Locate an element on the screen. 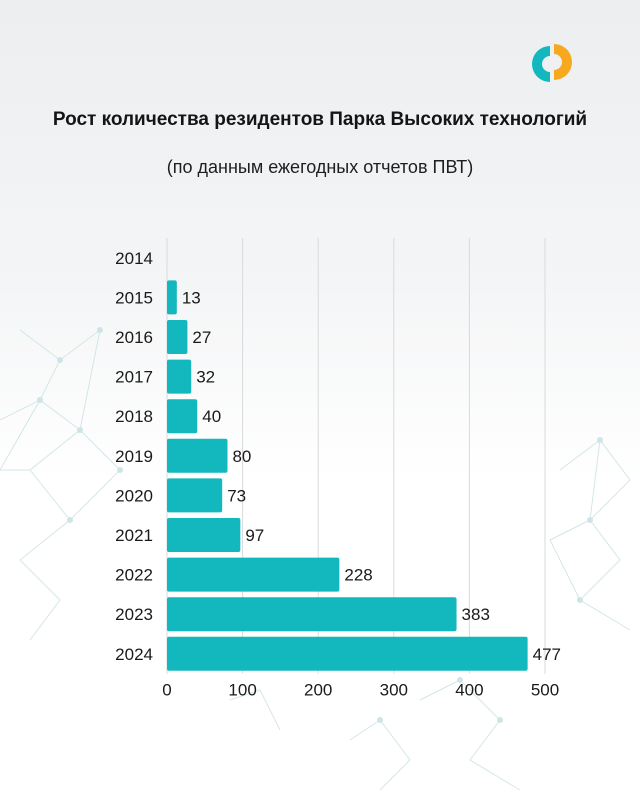 The image size is (640, 800). y-category-label: 2018 is located at coordinates (134, 416).